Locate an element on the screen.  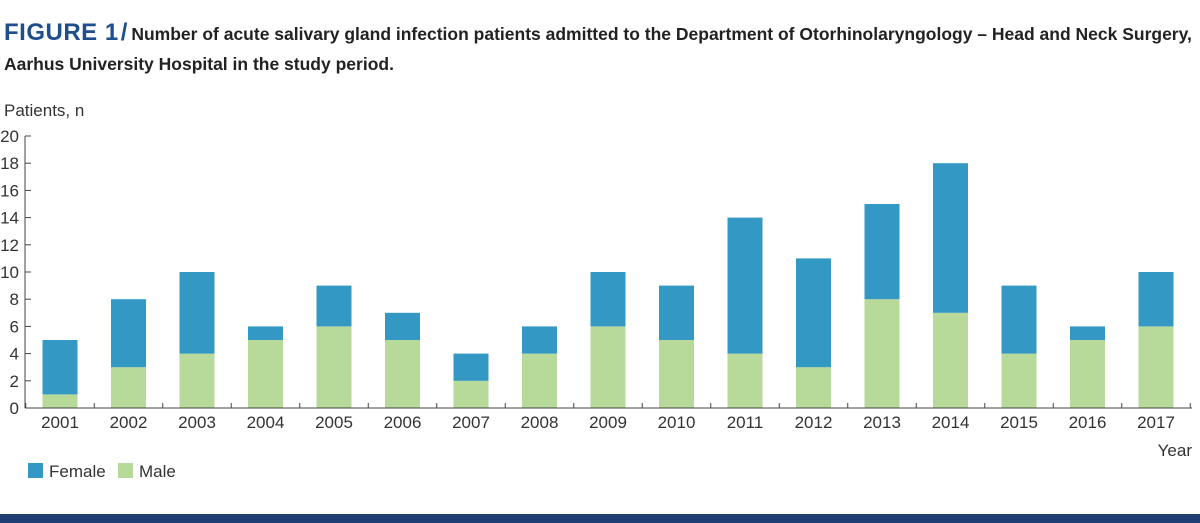
legend-label-female: Female is located at coordinates (77, 471).